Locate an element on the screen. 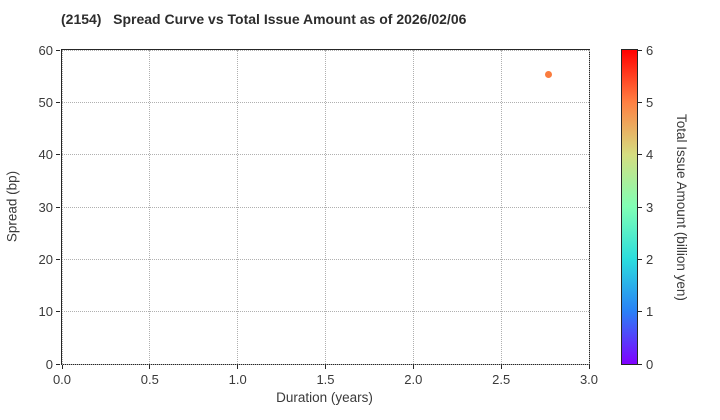 Image resolution: width=720 pixels, height=420 pixels. colorbar-label: Total Issue Amount (billion yen) is located at coordinates (681, 207).